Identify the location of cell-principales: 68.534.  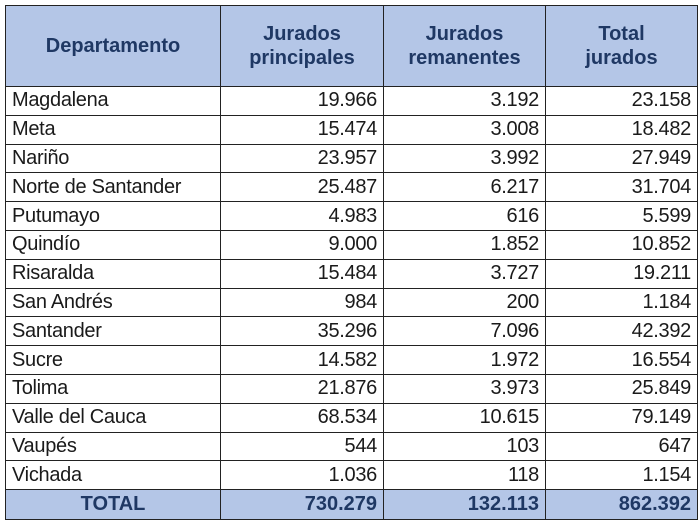
(302, 417).